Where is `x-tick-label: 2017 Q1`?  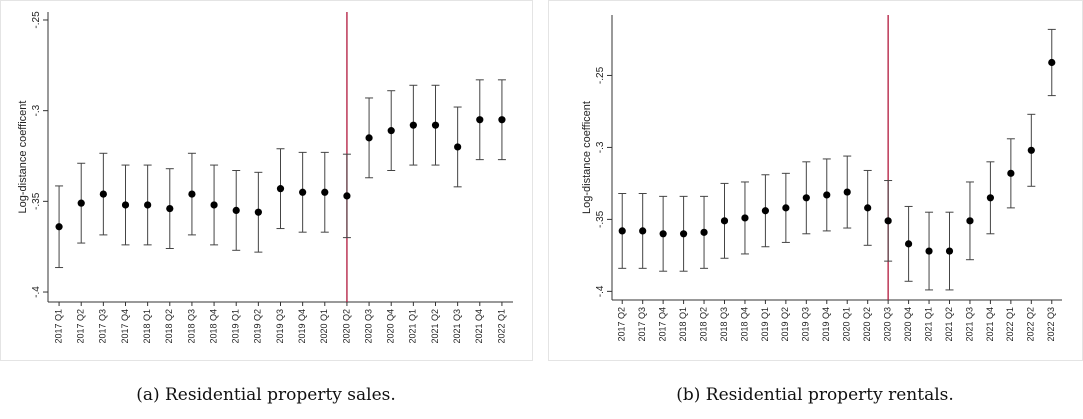 x-tick-label: 2017 Q1 is located at coordinates (58, 326).